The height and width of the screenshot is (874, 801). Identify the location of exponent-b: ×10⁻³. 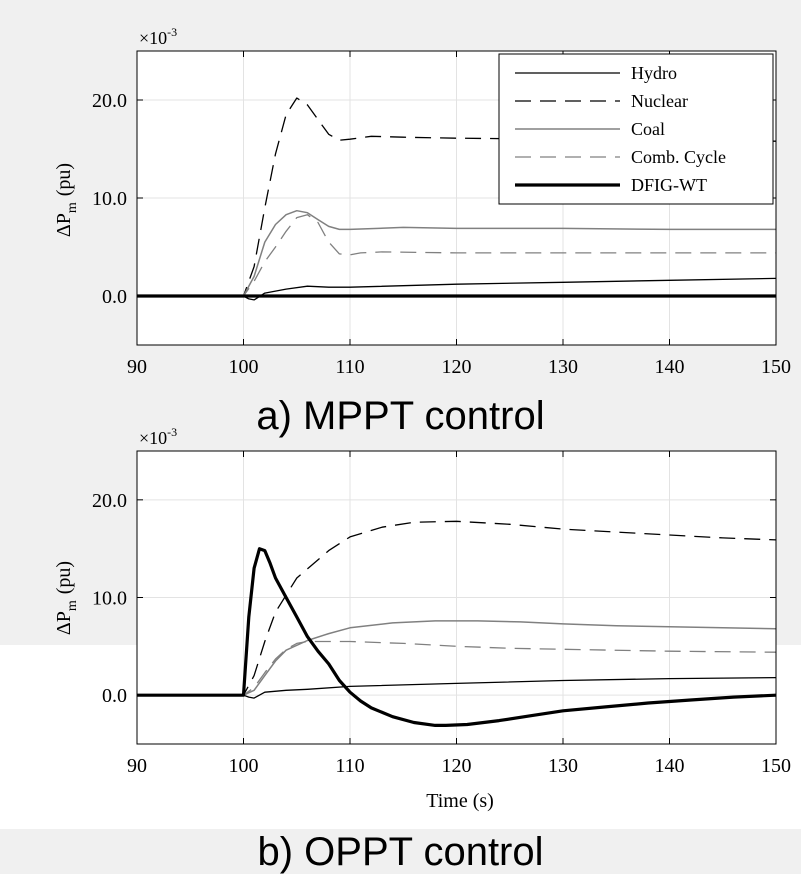
(158, 436).